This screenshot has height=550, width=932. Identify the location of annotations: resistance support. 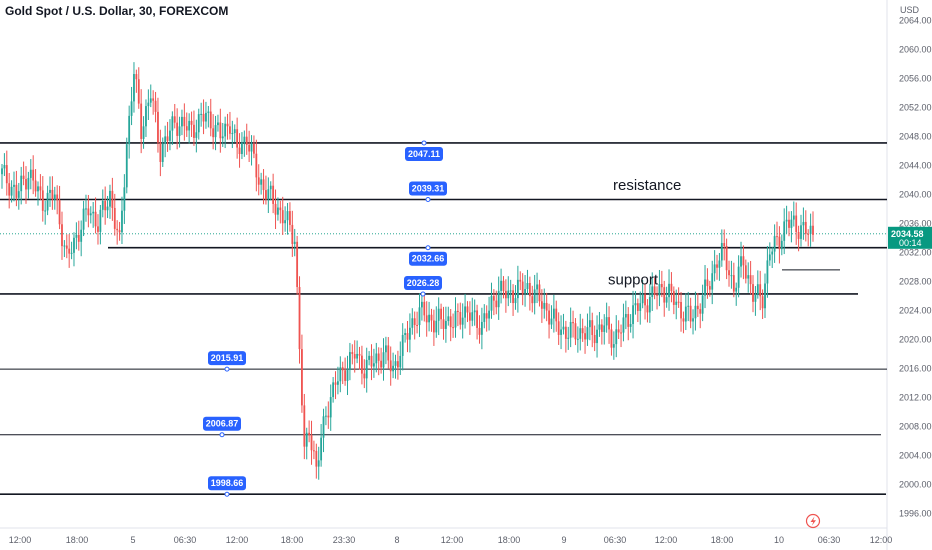
(644, 232).